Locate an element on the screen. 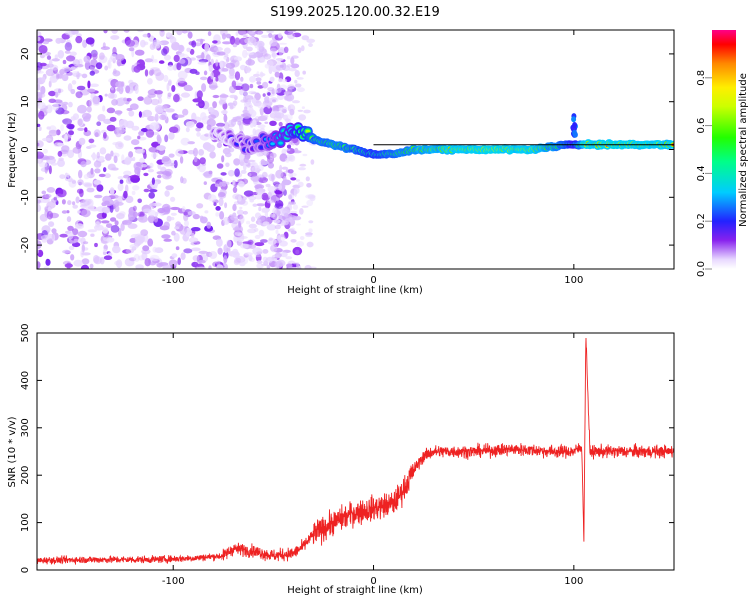 This screenshot has width=750, height=600. colorbar-tick-label: 0.0 is located at coordinates (701, 269).